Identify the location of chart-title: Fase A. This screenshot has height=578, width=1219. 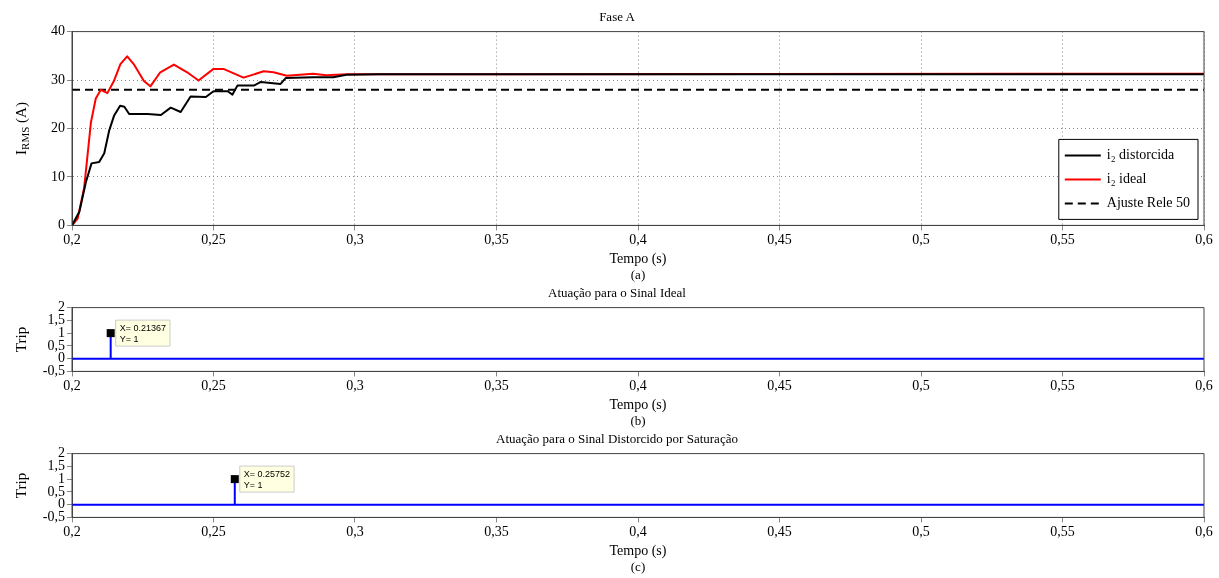
(617, 17).